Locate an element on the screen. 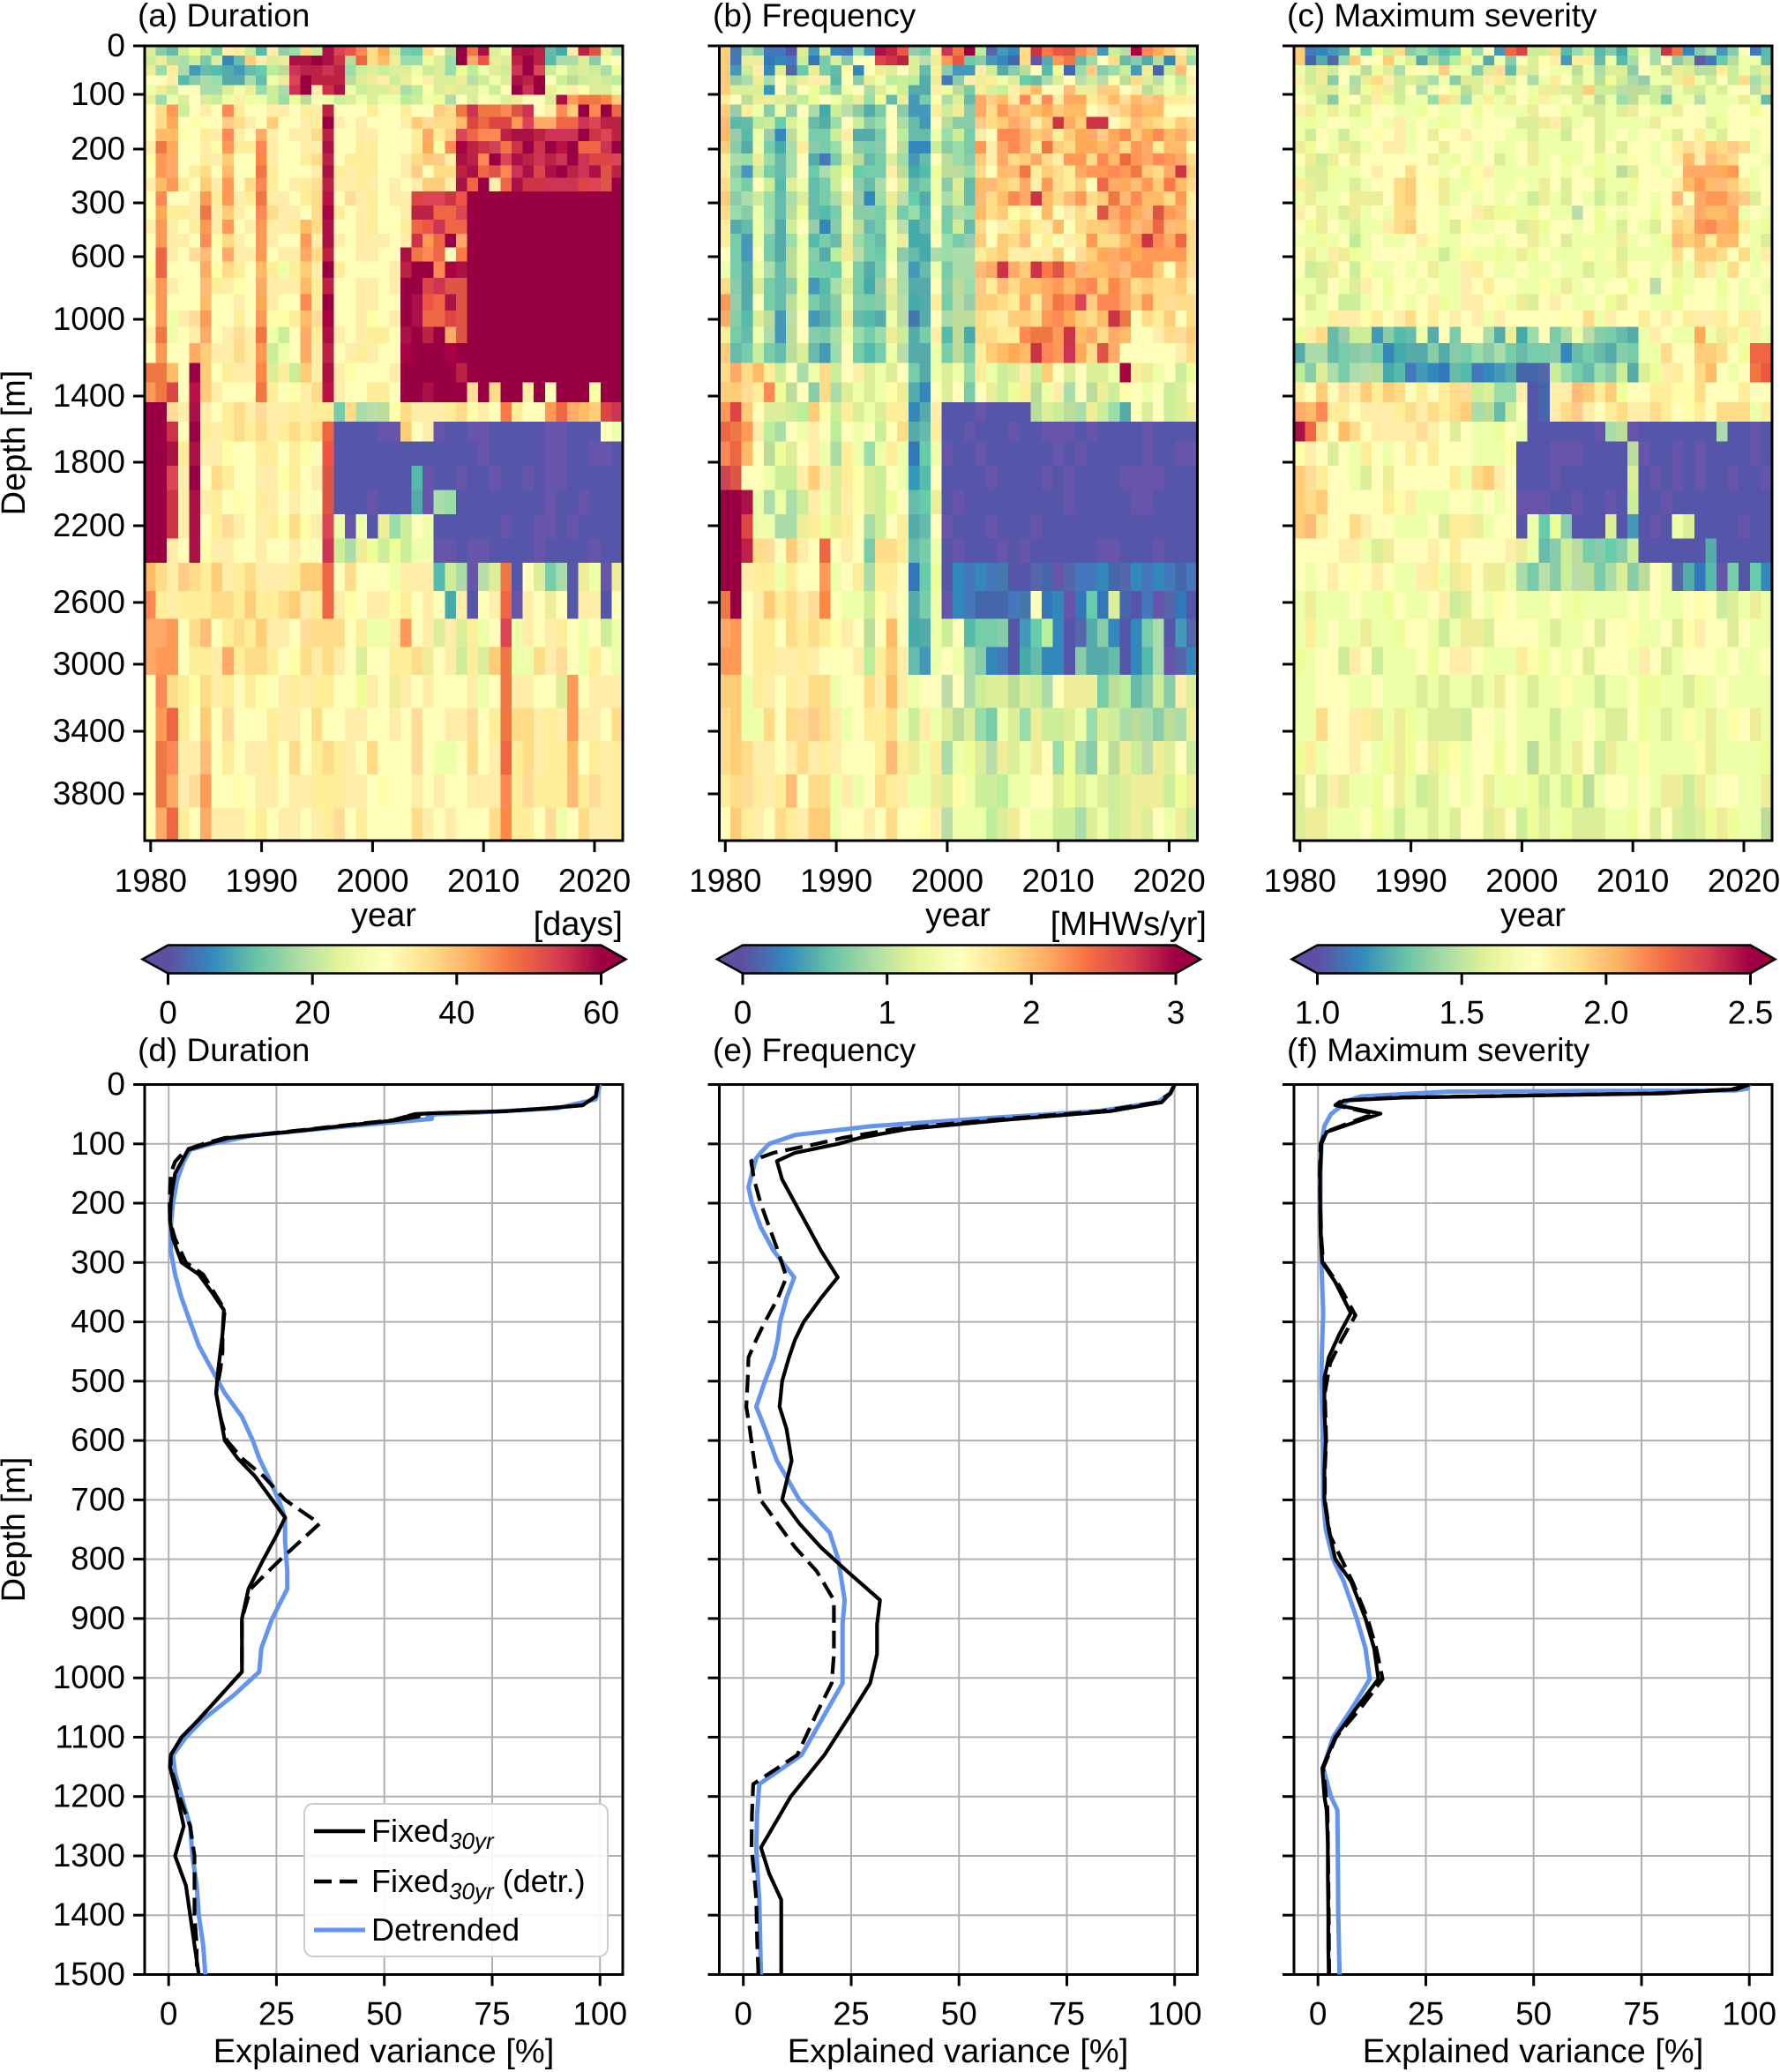  svg-text: 500 is located at coordinates (98, 1381).